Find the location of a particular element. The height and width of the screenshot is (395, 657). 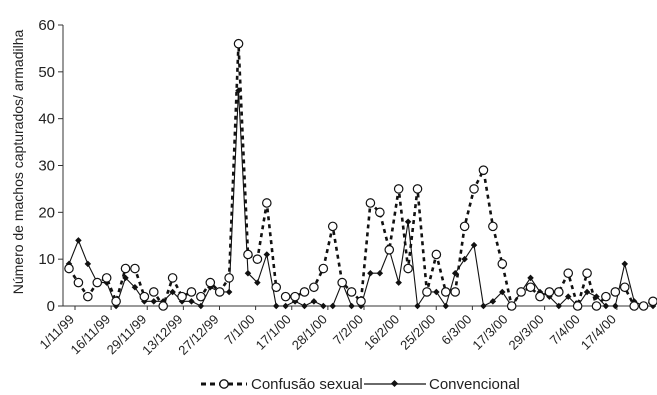

x-tick-label: 17/1/00 is located at coordinates (273, 332).